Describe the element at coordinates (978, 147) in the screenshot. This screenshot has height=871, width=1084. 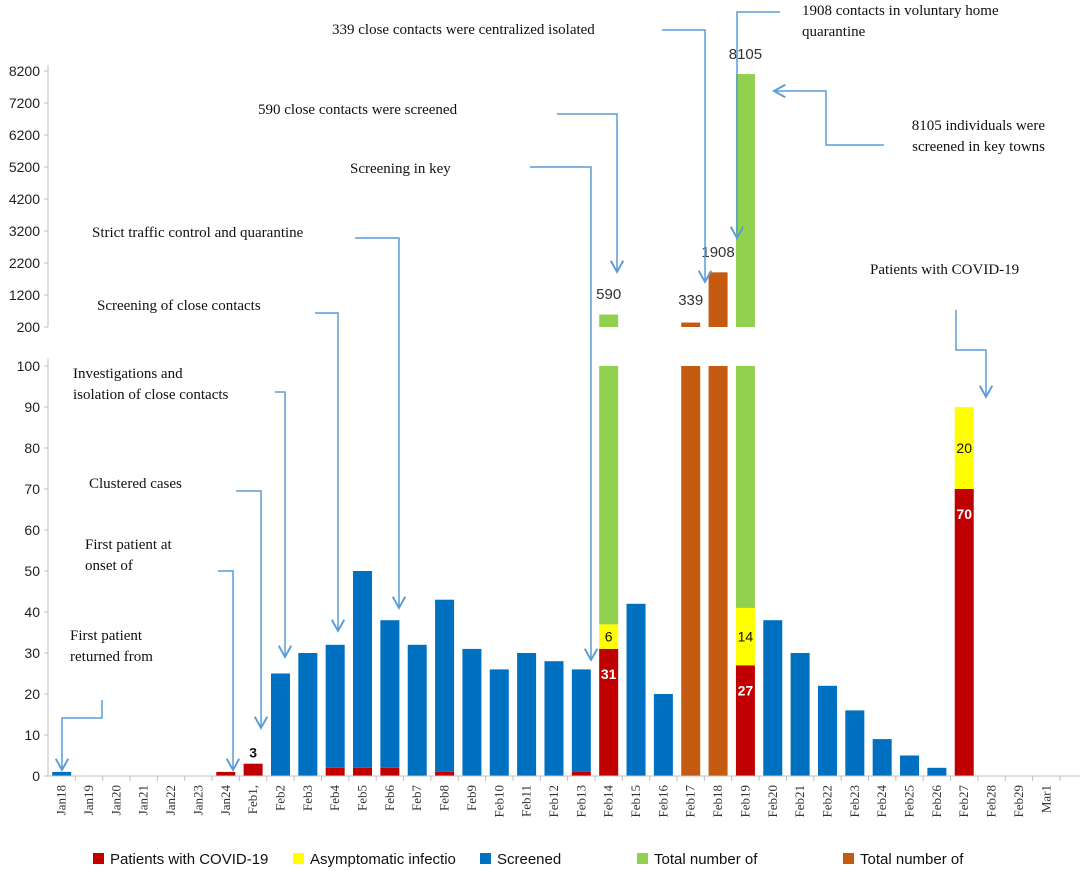
I see `annotation-text: screened in key towns` at that location.